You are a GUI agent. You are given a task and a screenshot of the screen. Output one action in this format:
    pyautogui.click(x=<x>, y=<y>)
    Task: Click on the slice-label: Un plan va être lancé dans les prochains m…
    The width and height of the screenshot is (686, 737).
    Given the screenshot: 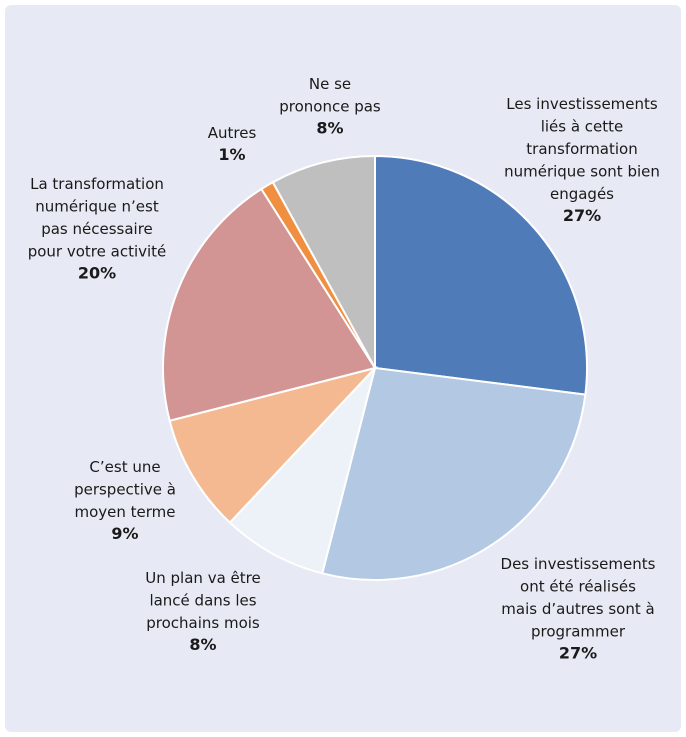 What is the action you would take?
    pyautogui.click(x=202, y=600)
    